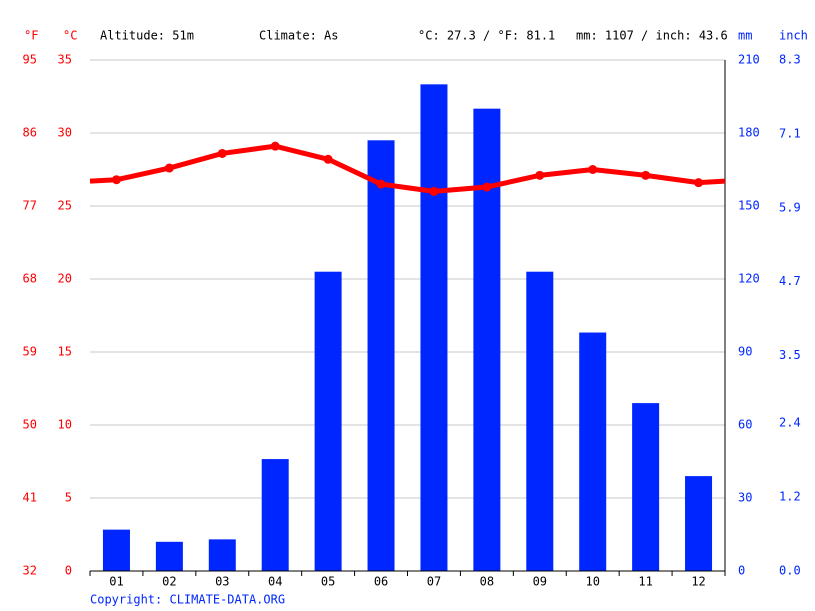  What do you see at coordinates (793, 36) in the screenshot?
I see `unit-inch: inch` at bounding box center [793, 36].